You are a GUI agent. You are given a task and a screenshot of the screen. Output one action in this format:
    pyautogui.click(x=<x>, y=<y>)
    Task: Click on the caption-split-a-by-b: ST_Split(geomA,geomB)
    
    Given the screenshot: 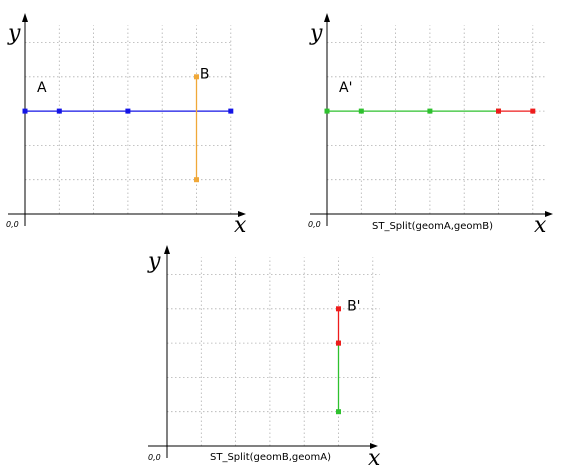 What is the action you would take?
    pyautogui.click(x=432, y=226)
    